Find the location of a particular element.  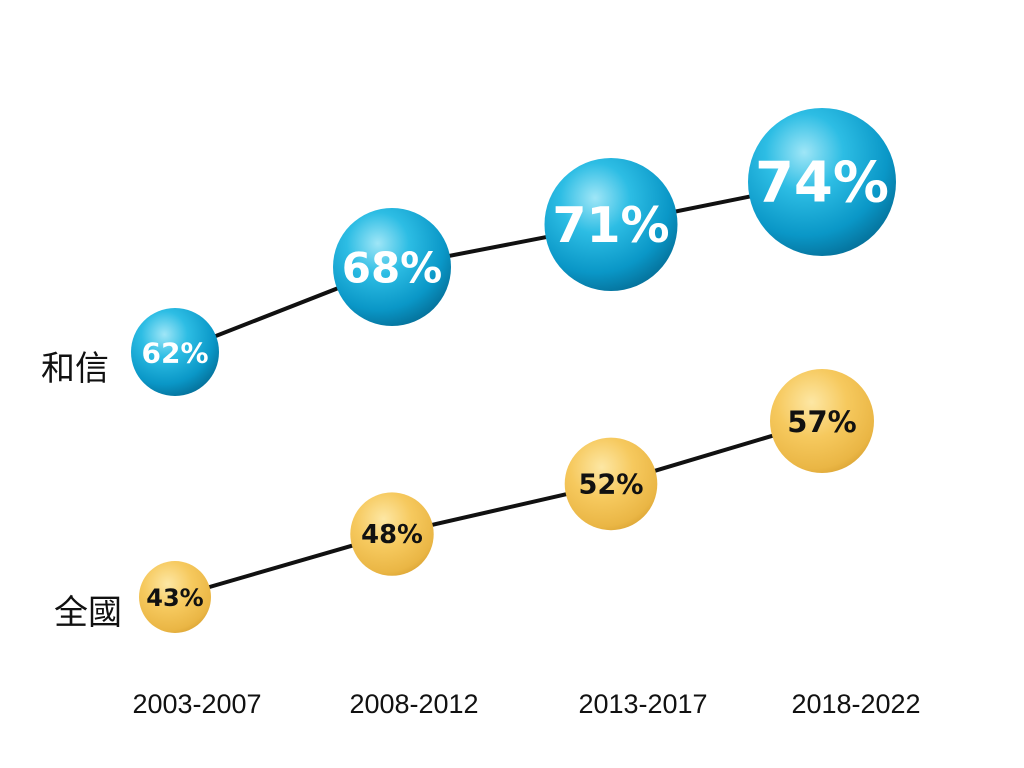

x-tick-label-4: 2018-2022 is located at coordinates (855, 704).